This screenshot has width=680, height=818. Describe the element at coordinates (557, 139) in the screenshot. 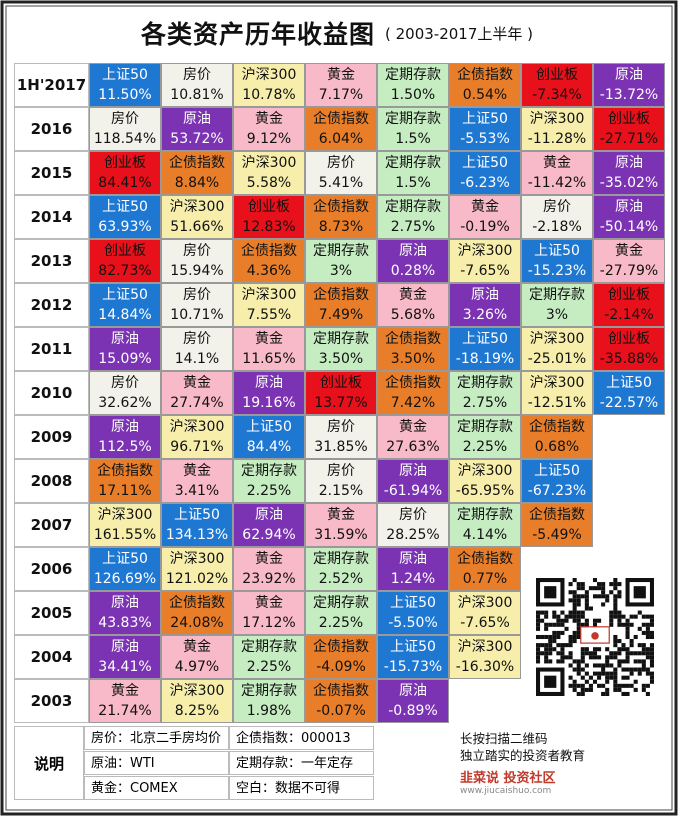

I see `return-value: -11.28%` at that location.